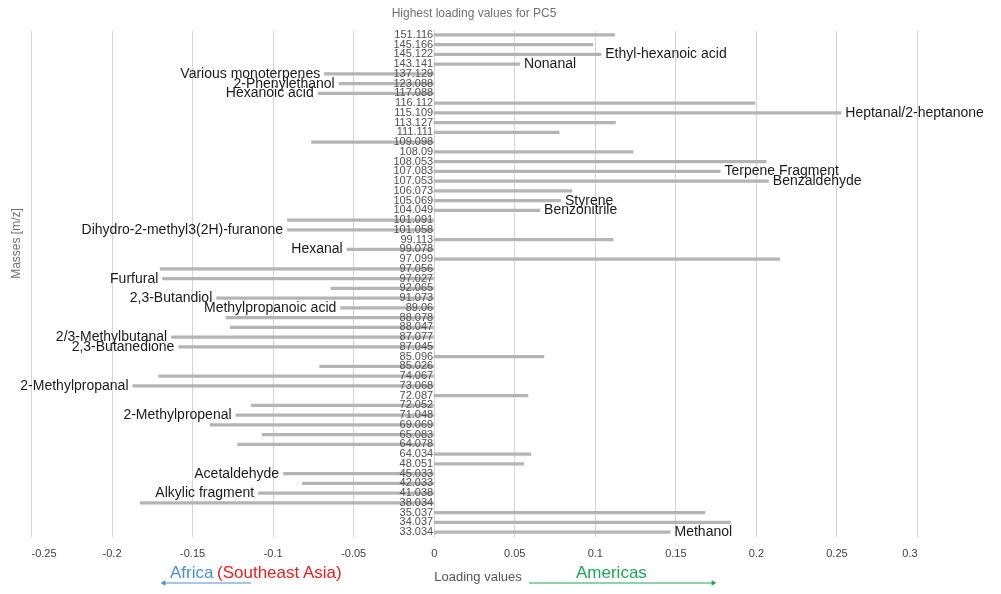 Image resolution: width=1001 pixels, height=594 pixels. I want to click on y-tick-label: 33.034, so click(416, 531).